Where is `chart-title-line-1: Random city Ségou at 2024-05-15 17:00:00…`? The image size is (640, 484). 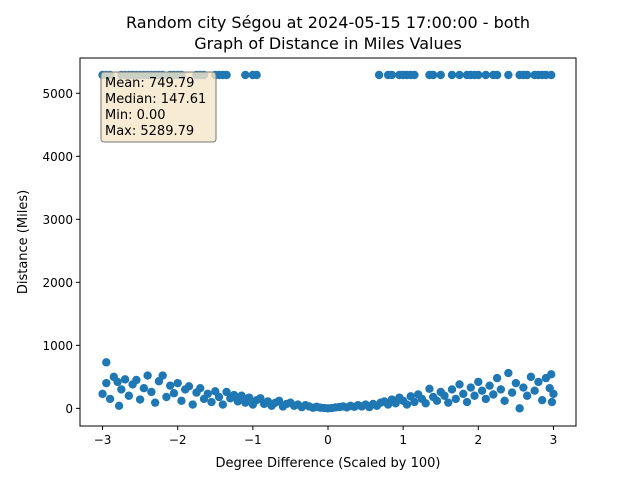
chart-title-line-1: Random city Ségou at 2024-05-15 17:00:00… is located at coordinates (328, 22).